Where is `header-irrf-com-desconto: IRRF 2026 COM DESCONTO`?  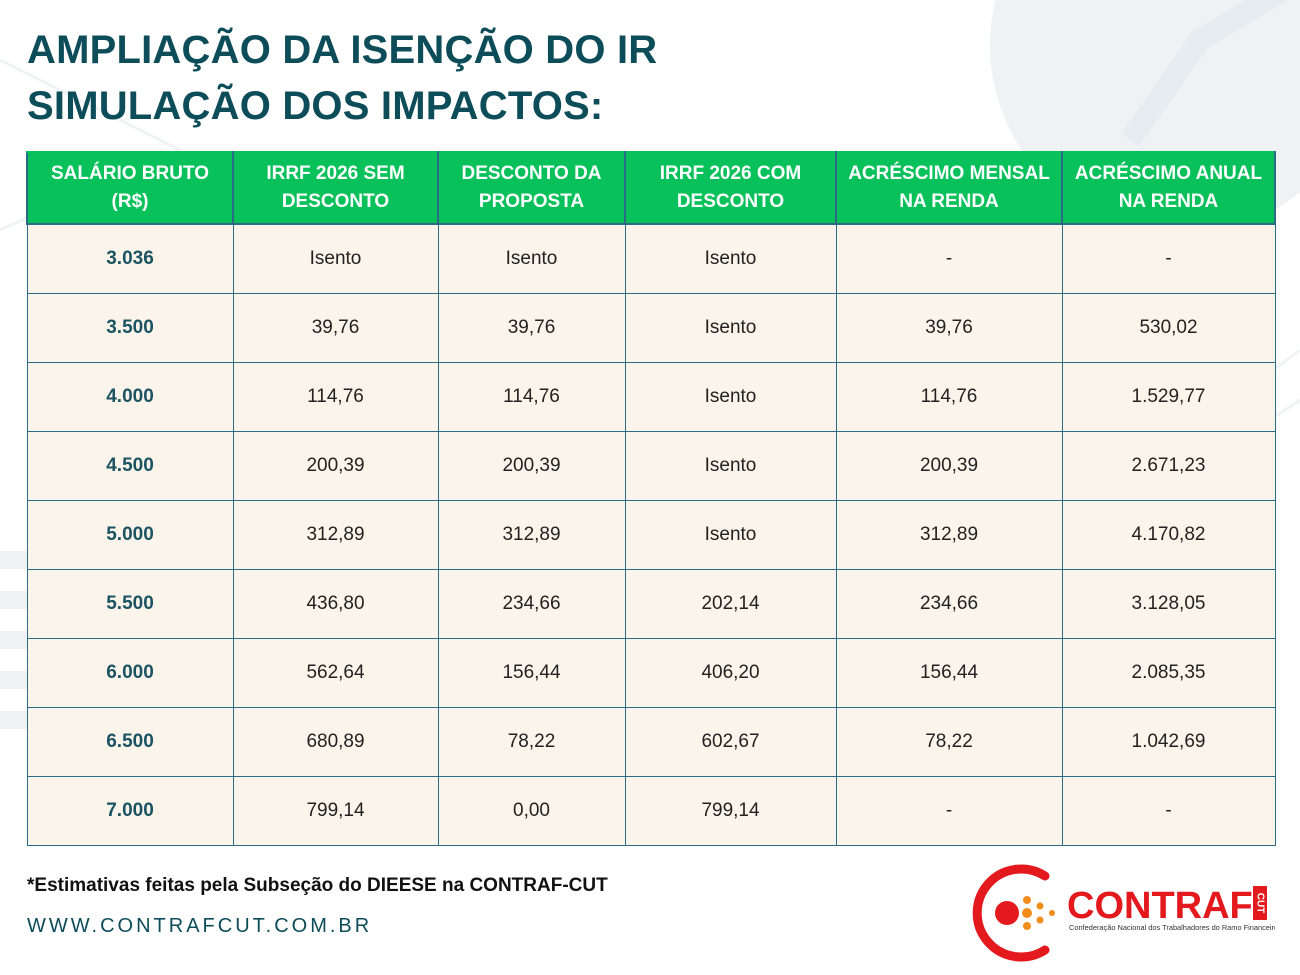 header-irrf-com-desconto: IRRF 2026 COM DESCONTO is located at coordinates (730, 188).